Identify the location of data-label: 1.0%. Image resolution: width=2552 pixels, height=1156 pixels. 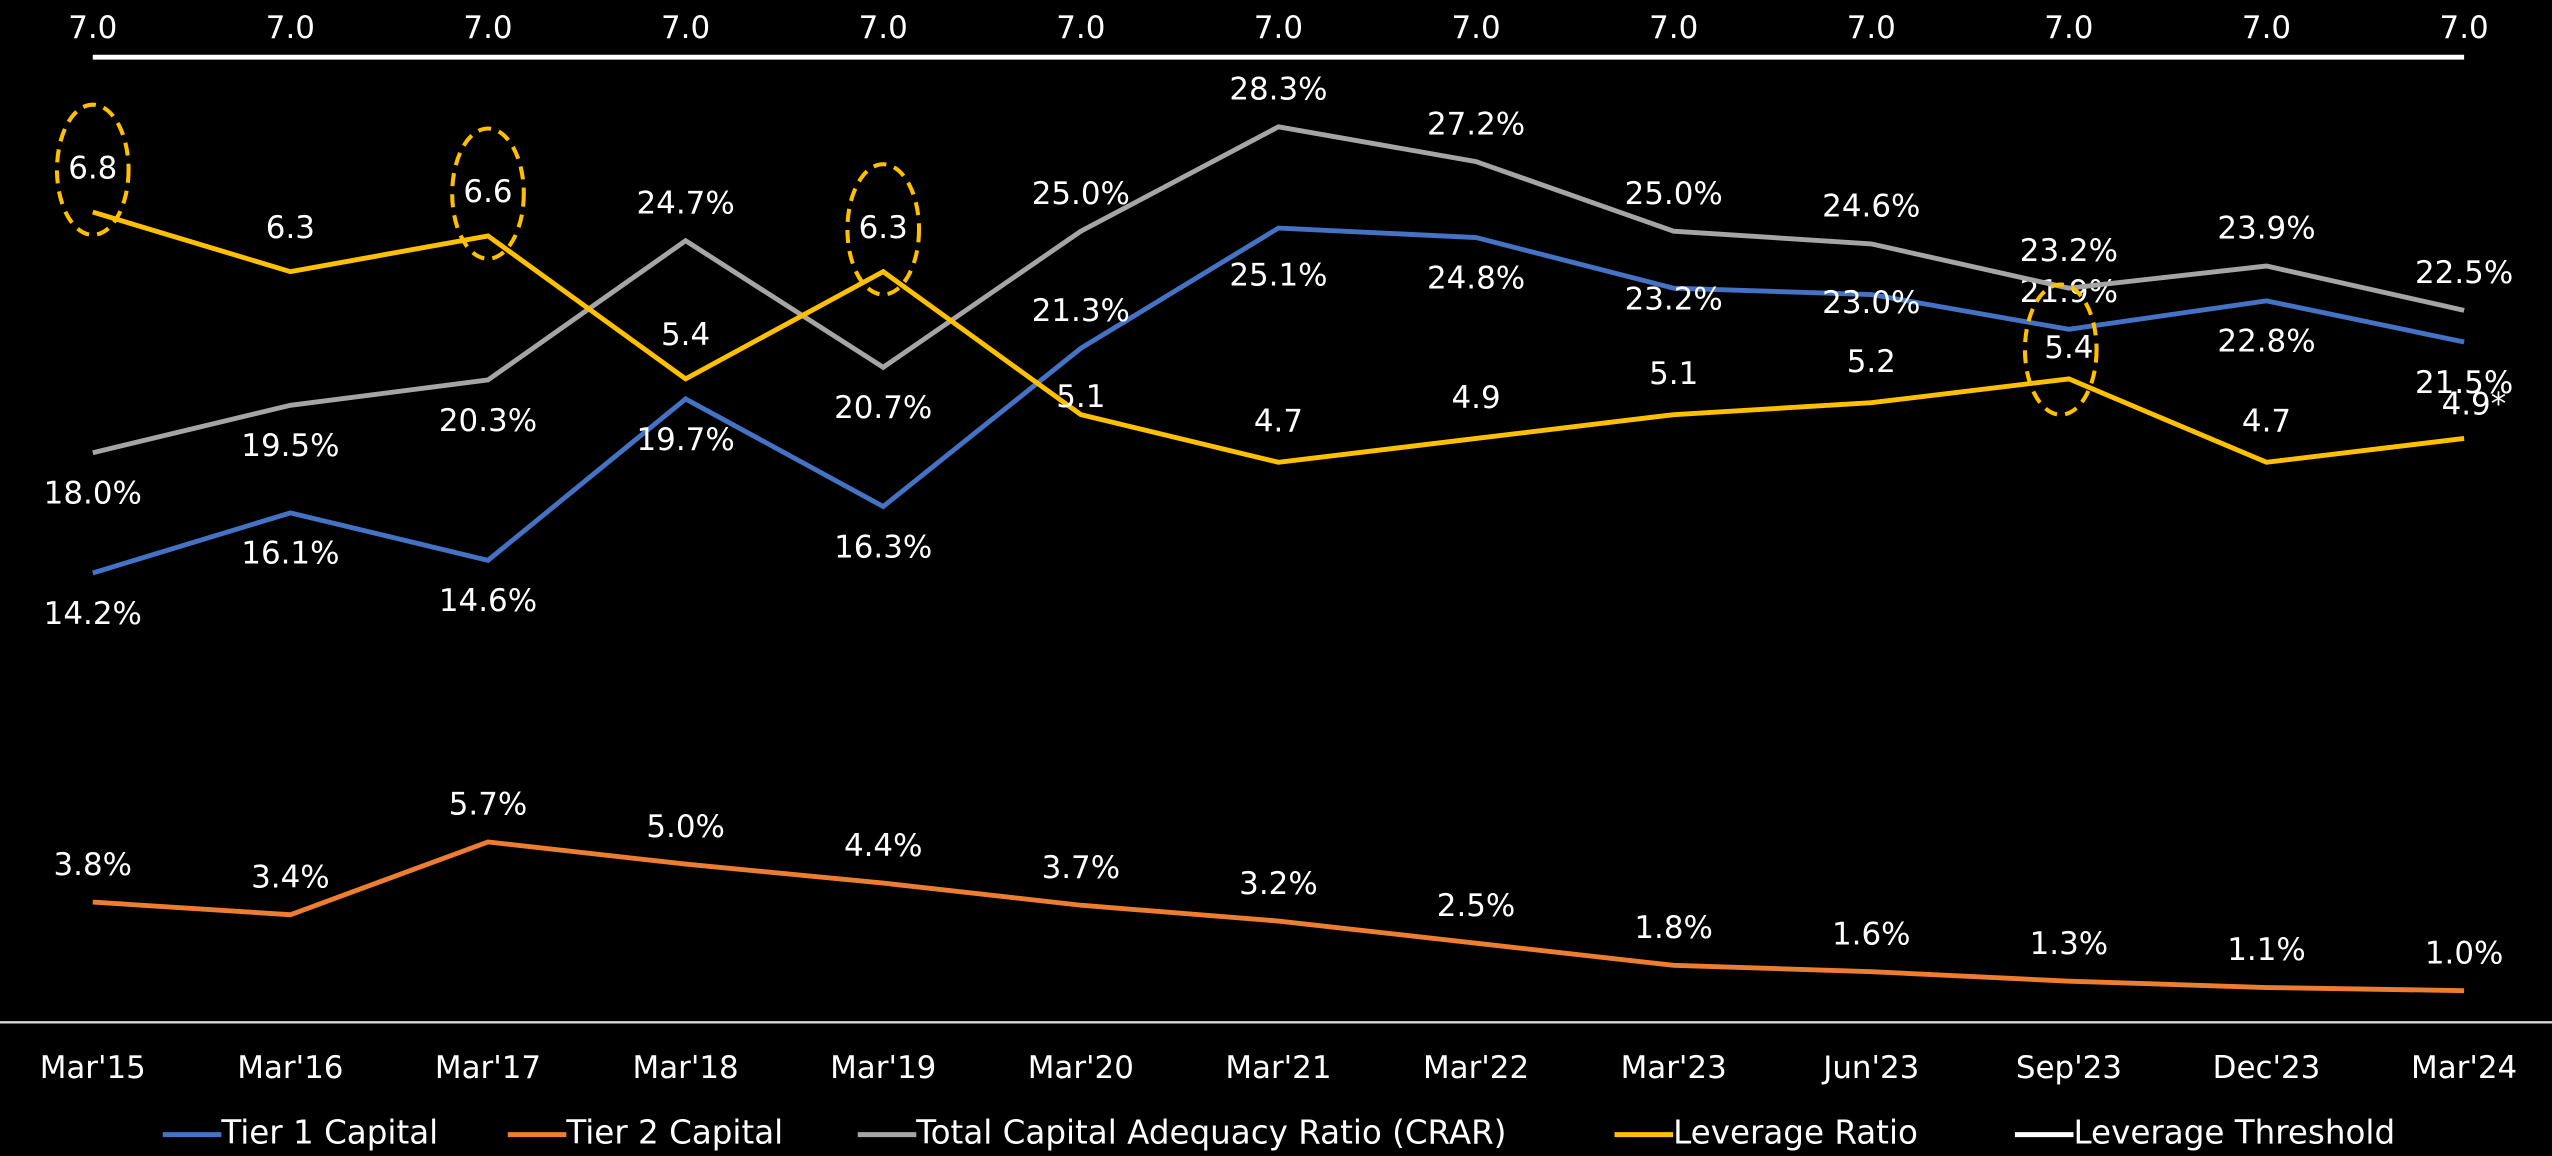
(2464, 953).